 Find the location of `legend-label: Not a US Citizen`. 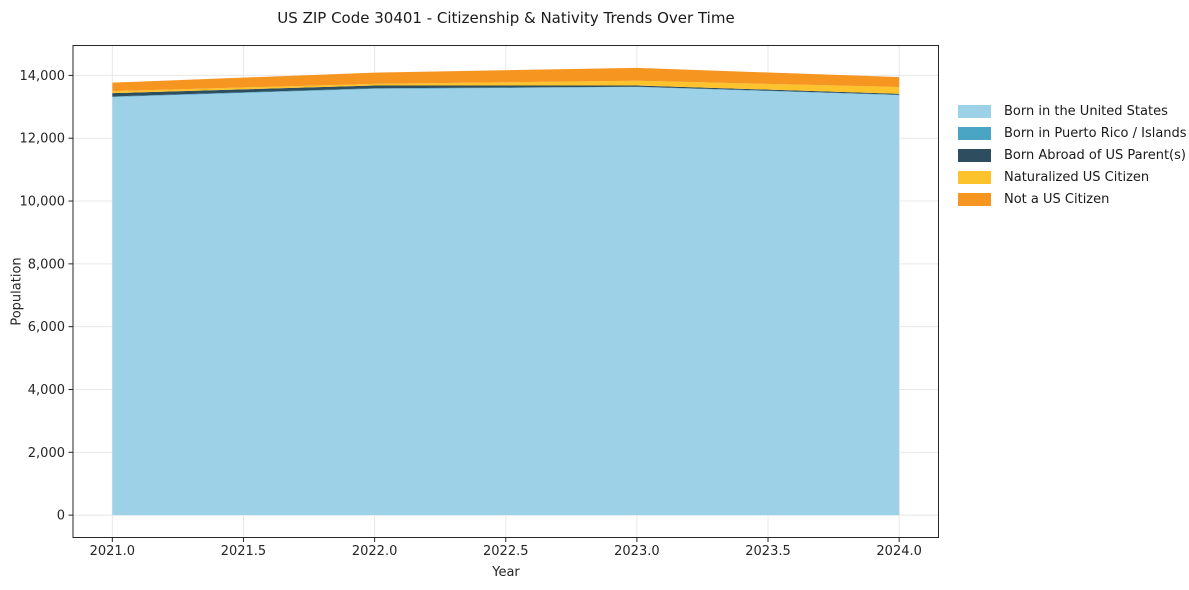

legend-label: Not a US Citizen is located at coordinates (1057, 199).